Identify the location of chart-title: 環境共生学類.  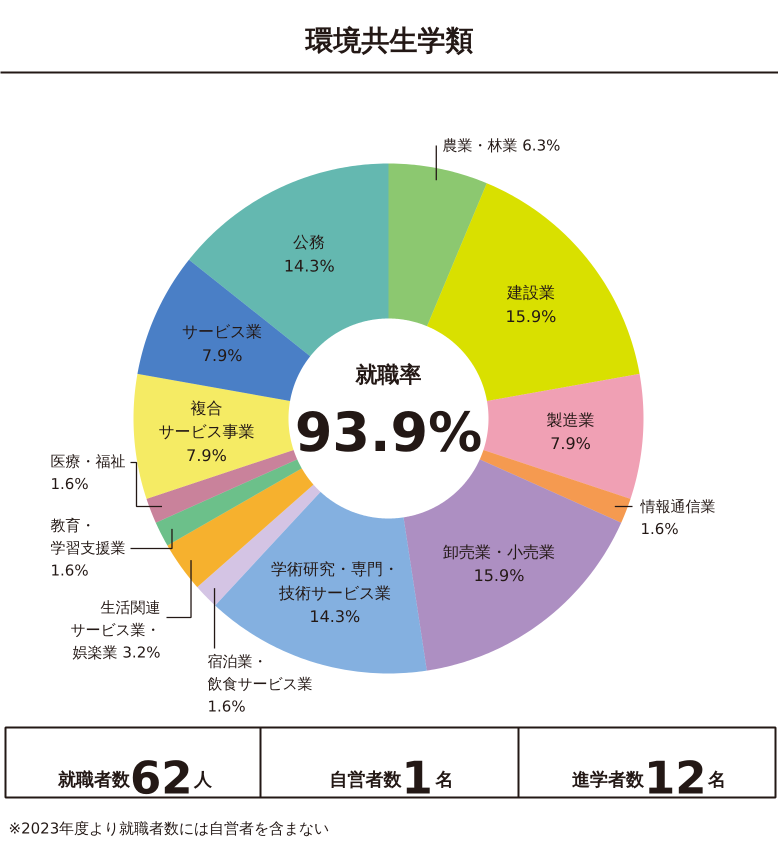
(389, 40).